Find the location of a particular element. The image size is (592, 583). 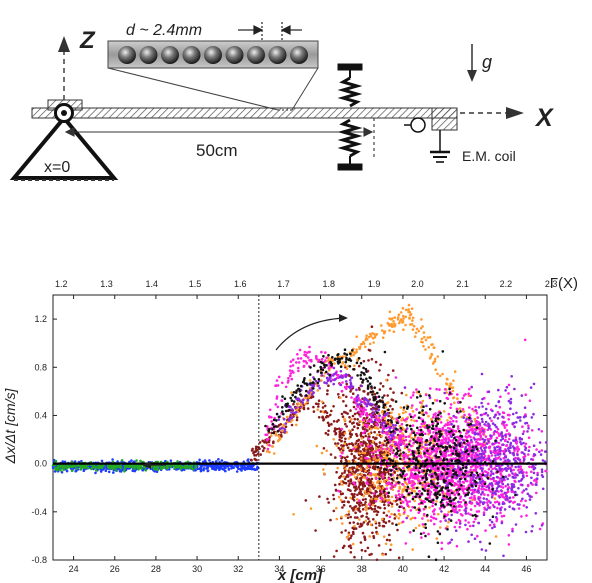

top-tick-label: 1.6 is located at coordinates (240, 284).